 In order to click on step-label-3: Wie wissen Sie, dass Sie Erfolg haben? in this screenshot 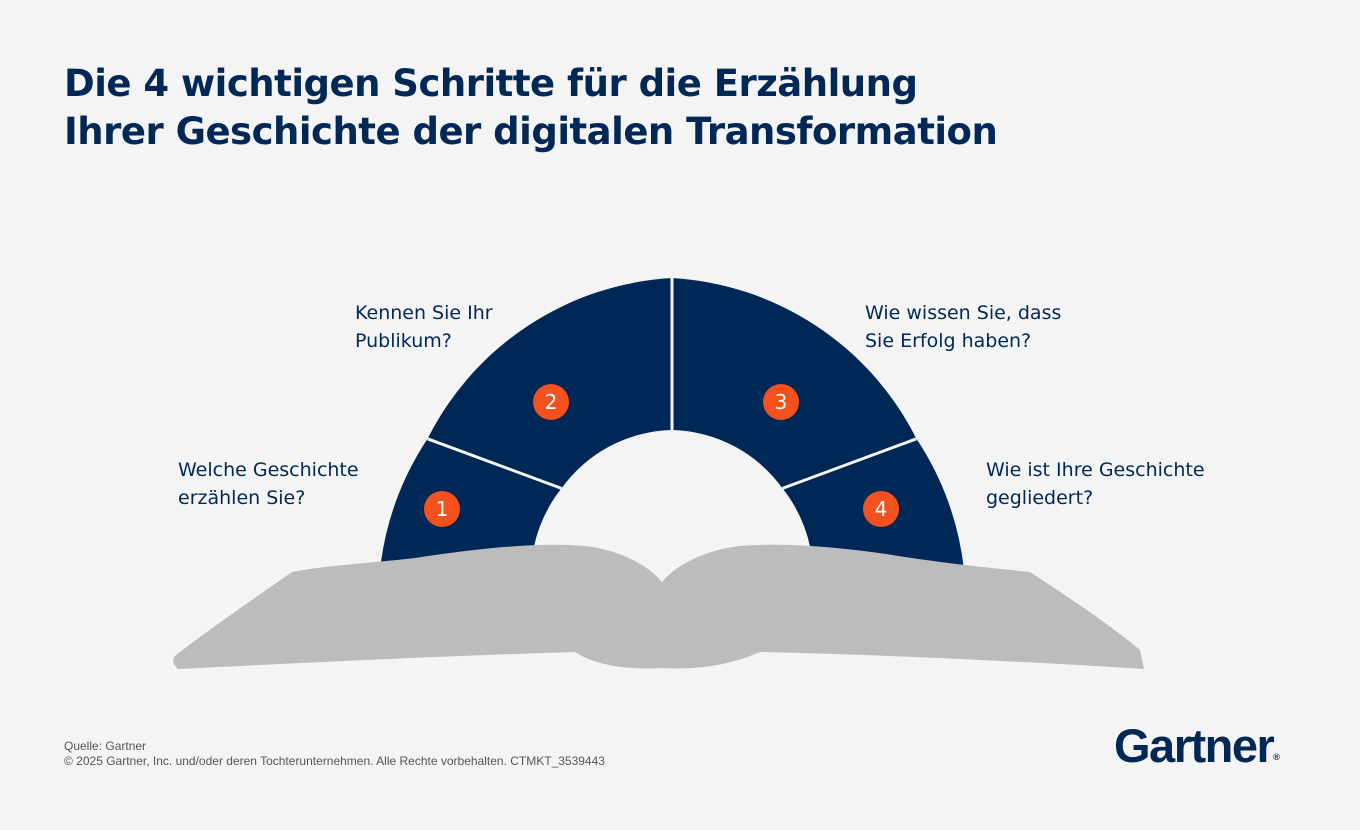, I will do `click(963, 327)`.